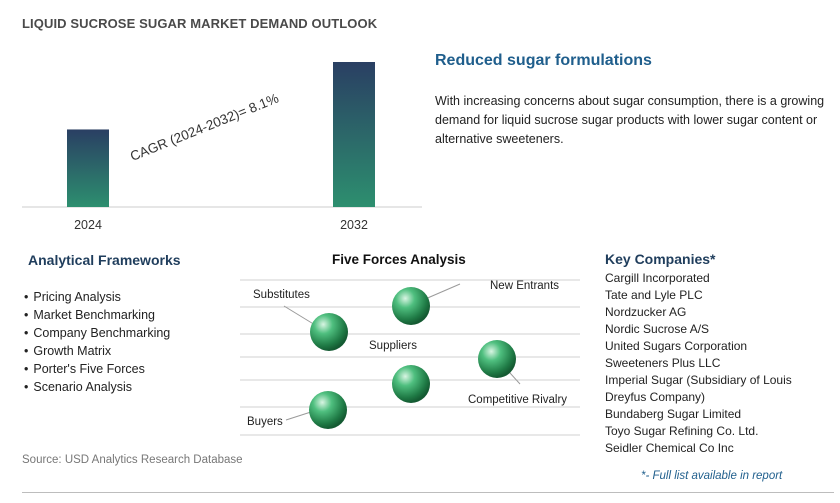 The height and width of the screenshot is (503, 840). Describe the element at coordinates (97, 333) in the screenshot. I see `framework-item: Company Benchmarking` at that location.